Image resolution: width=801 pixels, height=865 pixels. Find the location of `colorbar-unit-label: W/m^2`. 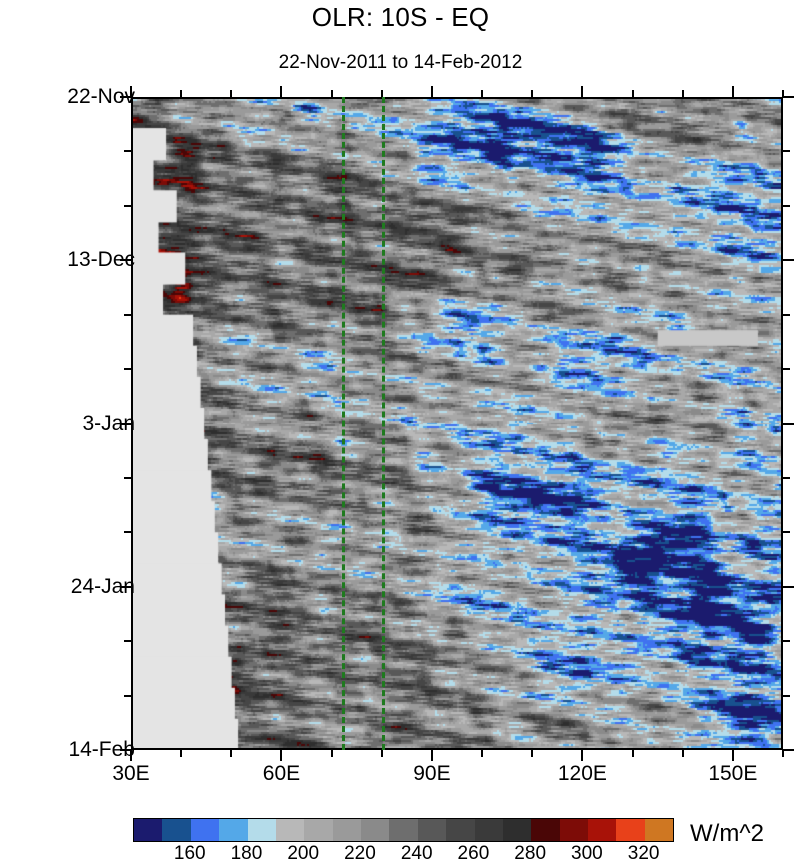

colorbar-unit-label: W/m^2 is located at coordinates (727, 833).